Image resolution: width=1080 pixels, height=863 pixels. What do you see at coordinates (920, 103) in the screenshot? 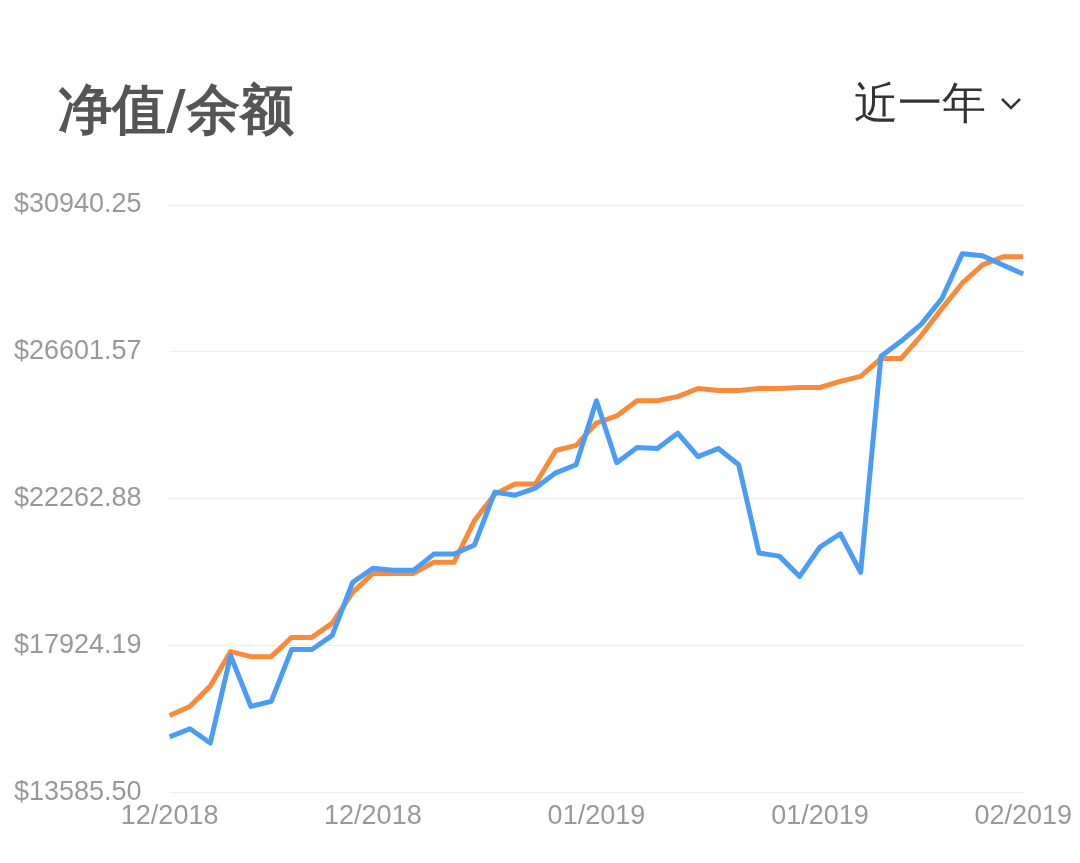
I see `text: 近一年` at bounding box center [920, 103].